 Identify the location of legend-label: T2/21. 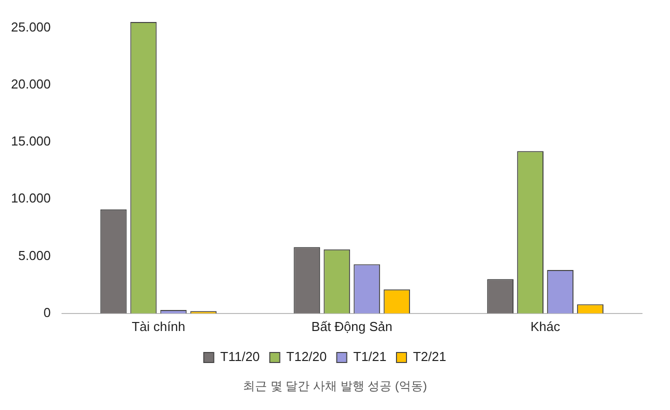
(429, 356).